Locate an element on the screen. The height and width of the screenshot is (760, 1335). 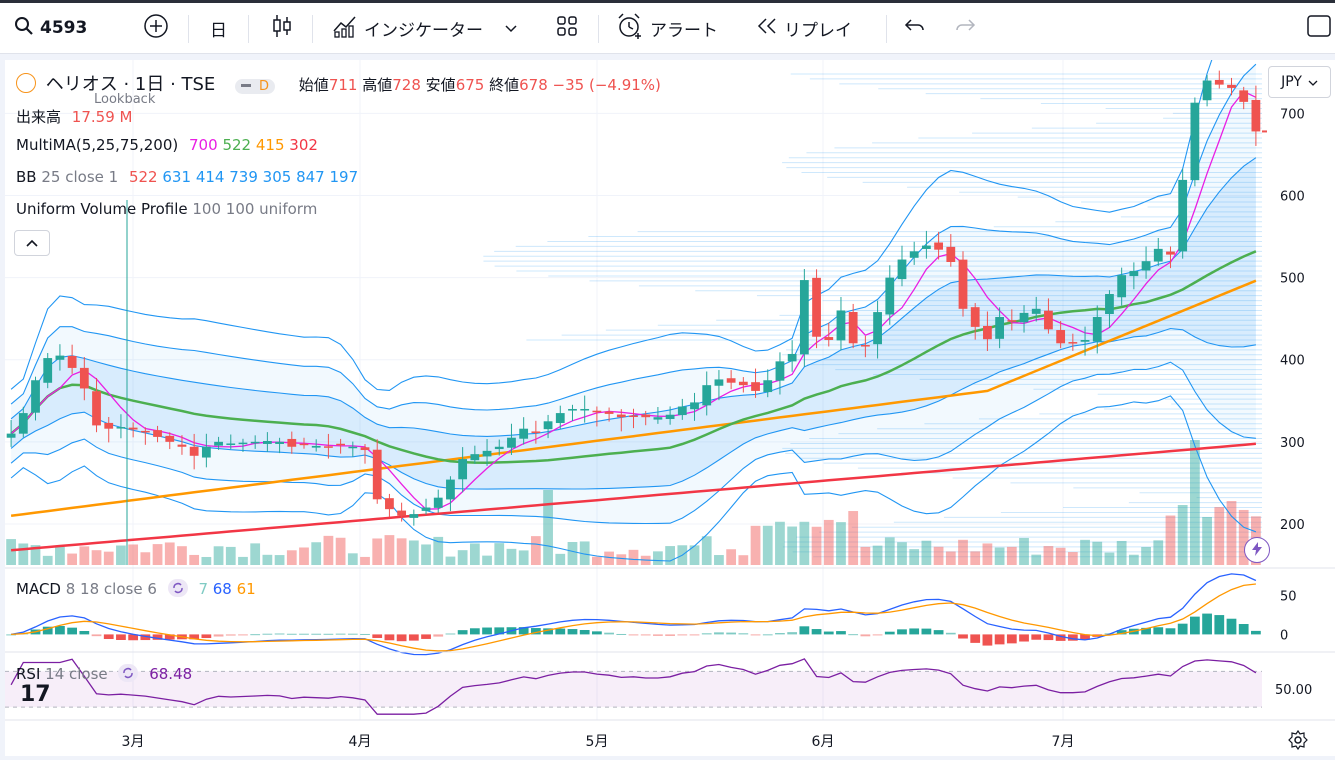
redo-button is located at coordinates (965, 28).